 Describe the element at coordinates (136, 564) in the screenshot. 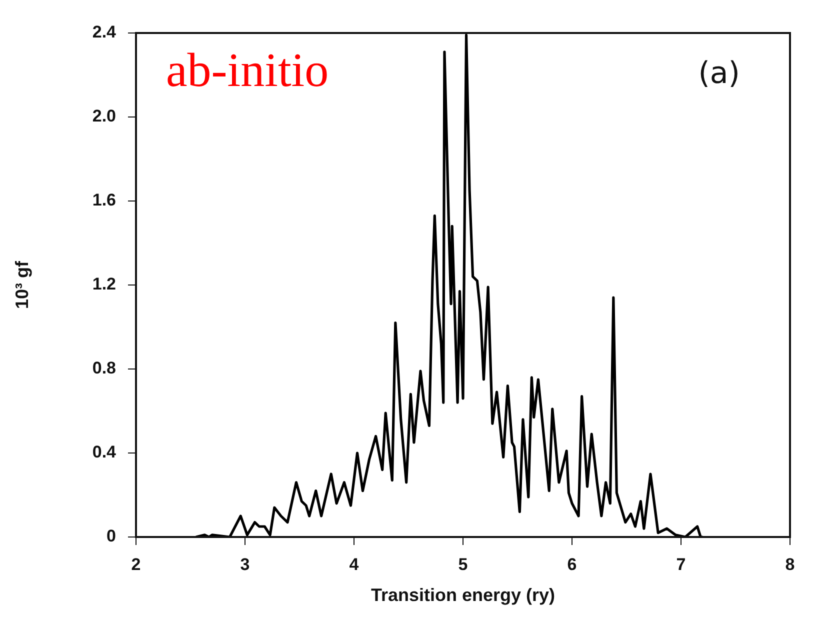

I see `x-tick-label: 2` at that location.